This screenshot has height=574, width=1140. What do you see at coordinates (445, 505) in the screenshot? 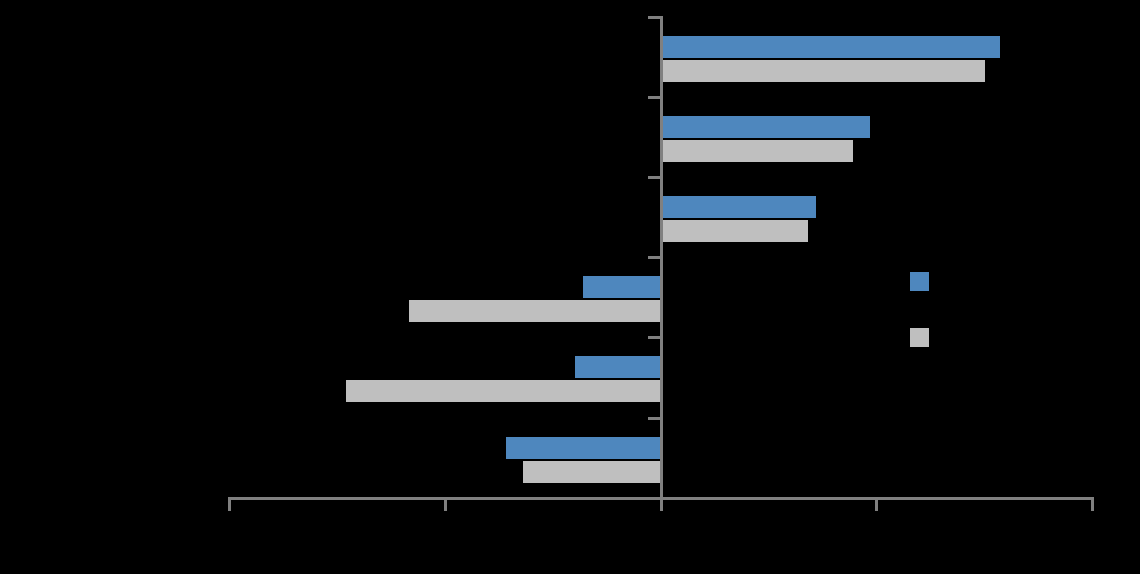
I see `value-axis-tick--1` at bounding box center [445, 505].